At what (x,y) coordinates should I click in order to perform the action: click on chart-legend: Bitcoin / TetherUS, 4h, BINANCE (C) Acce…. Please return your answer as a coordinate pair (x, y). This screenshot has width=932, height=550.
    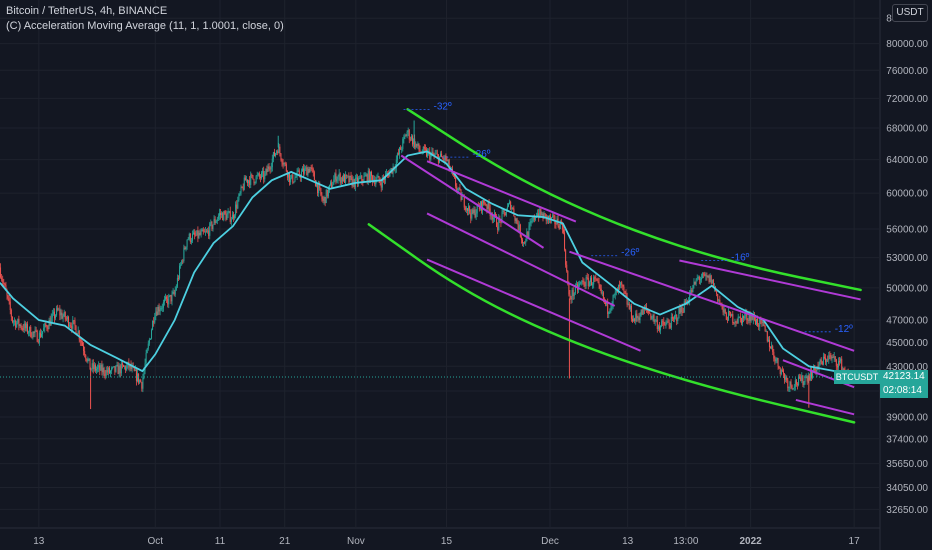
    Looking at the image, I should click on (145, 19).